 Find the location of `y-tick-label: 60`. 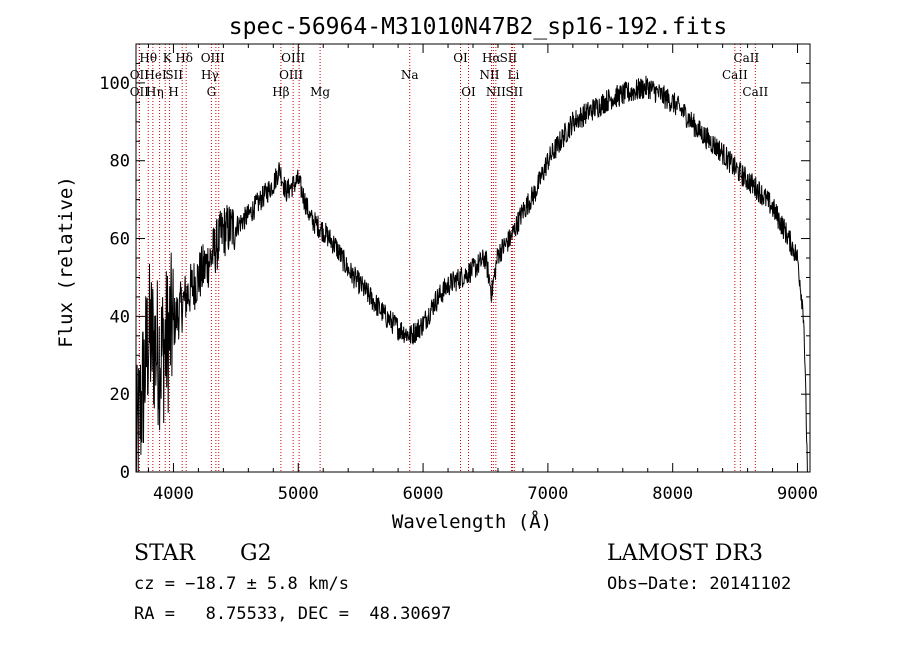

y-tick-label: 60 is located at coordinates (120, 240).